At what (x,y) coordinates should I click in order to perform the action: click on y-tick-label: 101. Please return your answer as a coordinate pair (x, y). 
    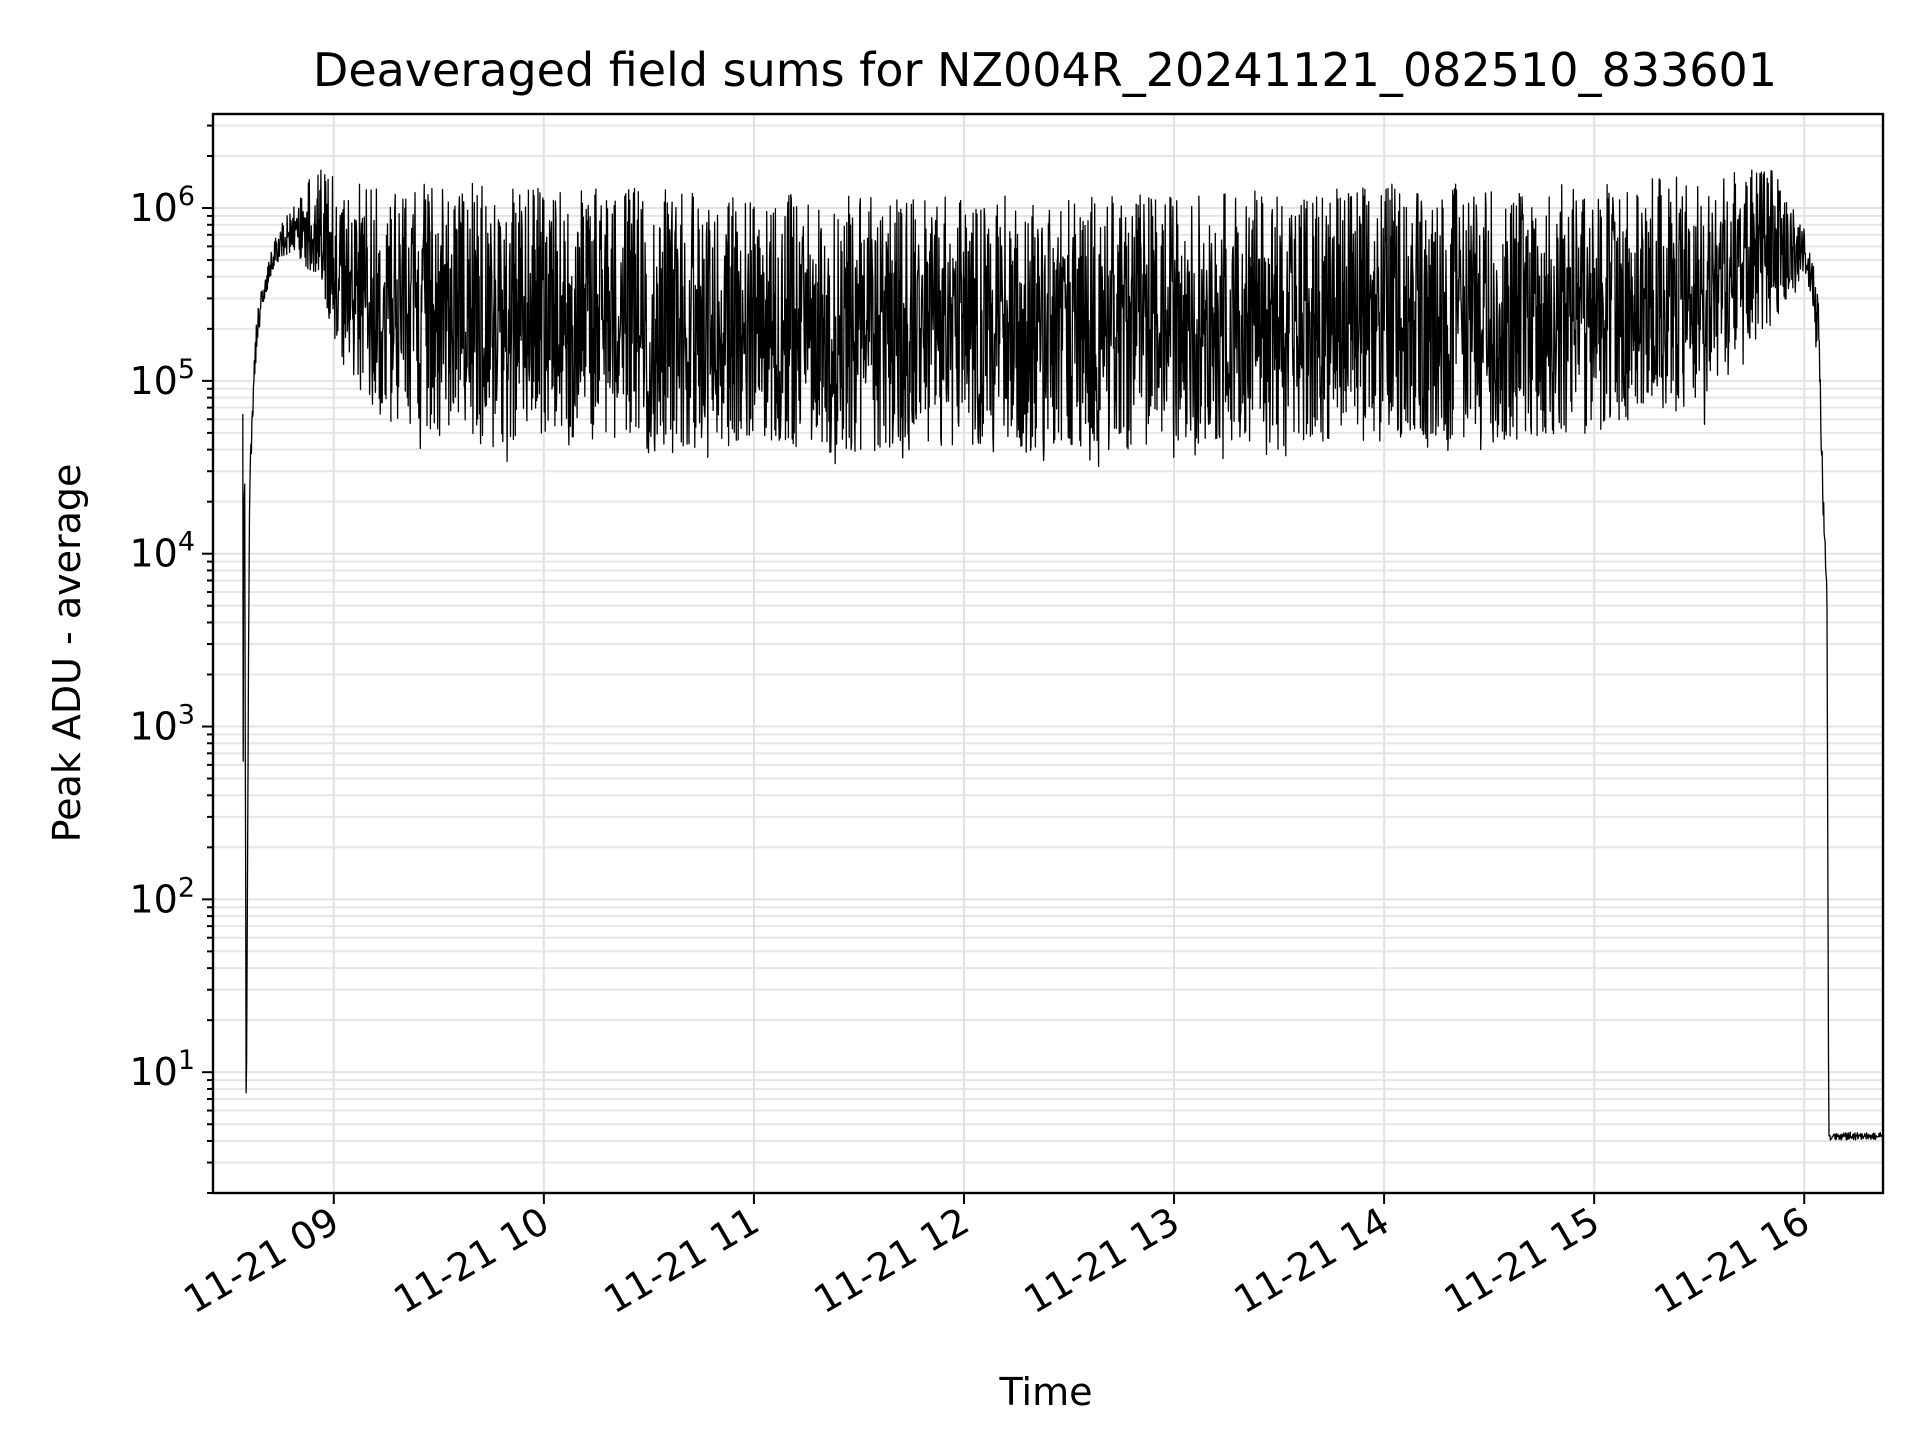
    Looking at the image, I should click on (162, 1069).